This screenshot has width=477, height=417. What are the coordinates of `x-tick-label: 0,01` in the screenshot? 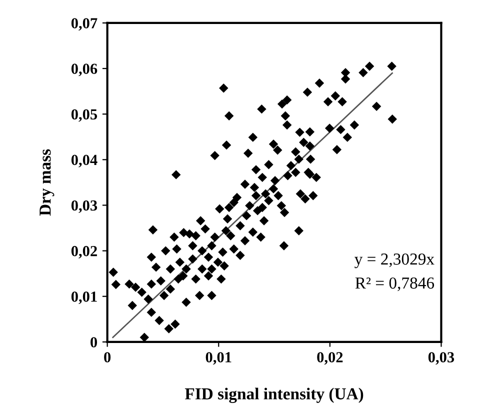 It's located at (219, 358).